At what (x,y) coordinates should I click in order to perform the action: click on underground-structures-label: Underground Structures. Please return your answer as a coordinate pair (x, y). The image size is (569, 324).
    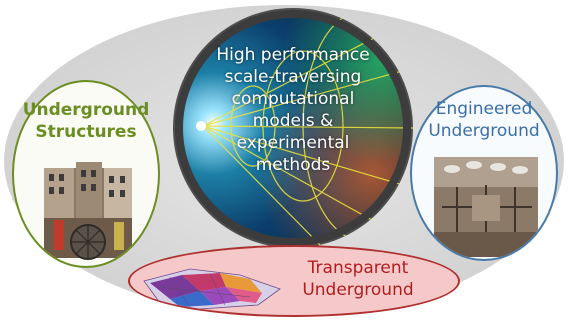
    Looking at the image, I should click on (86, 121).